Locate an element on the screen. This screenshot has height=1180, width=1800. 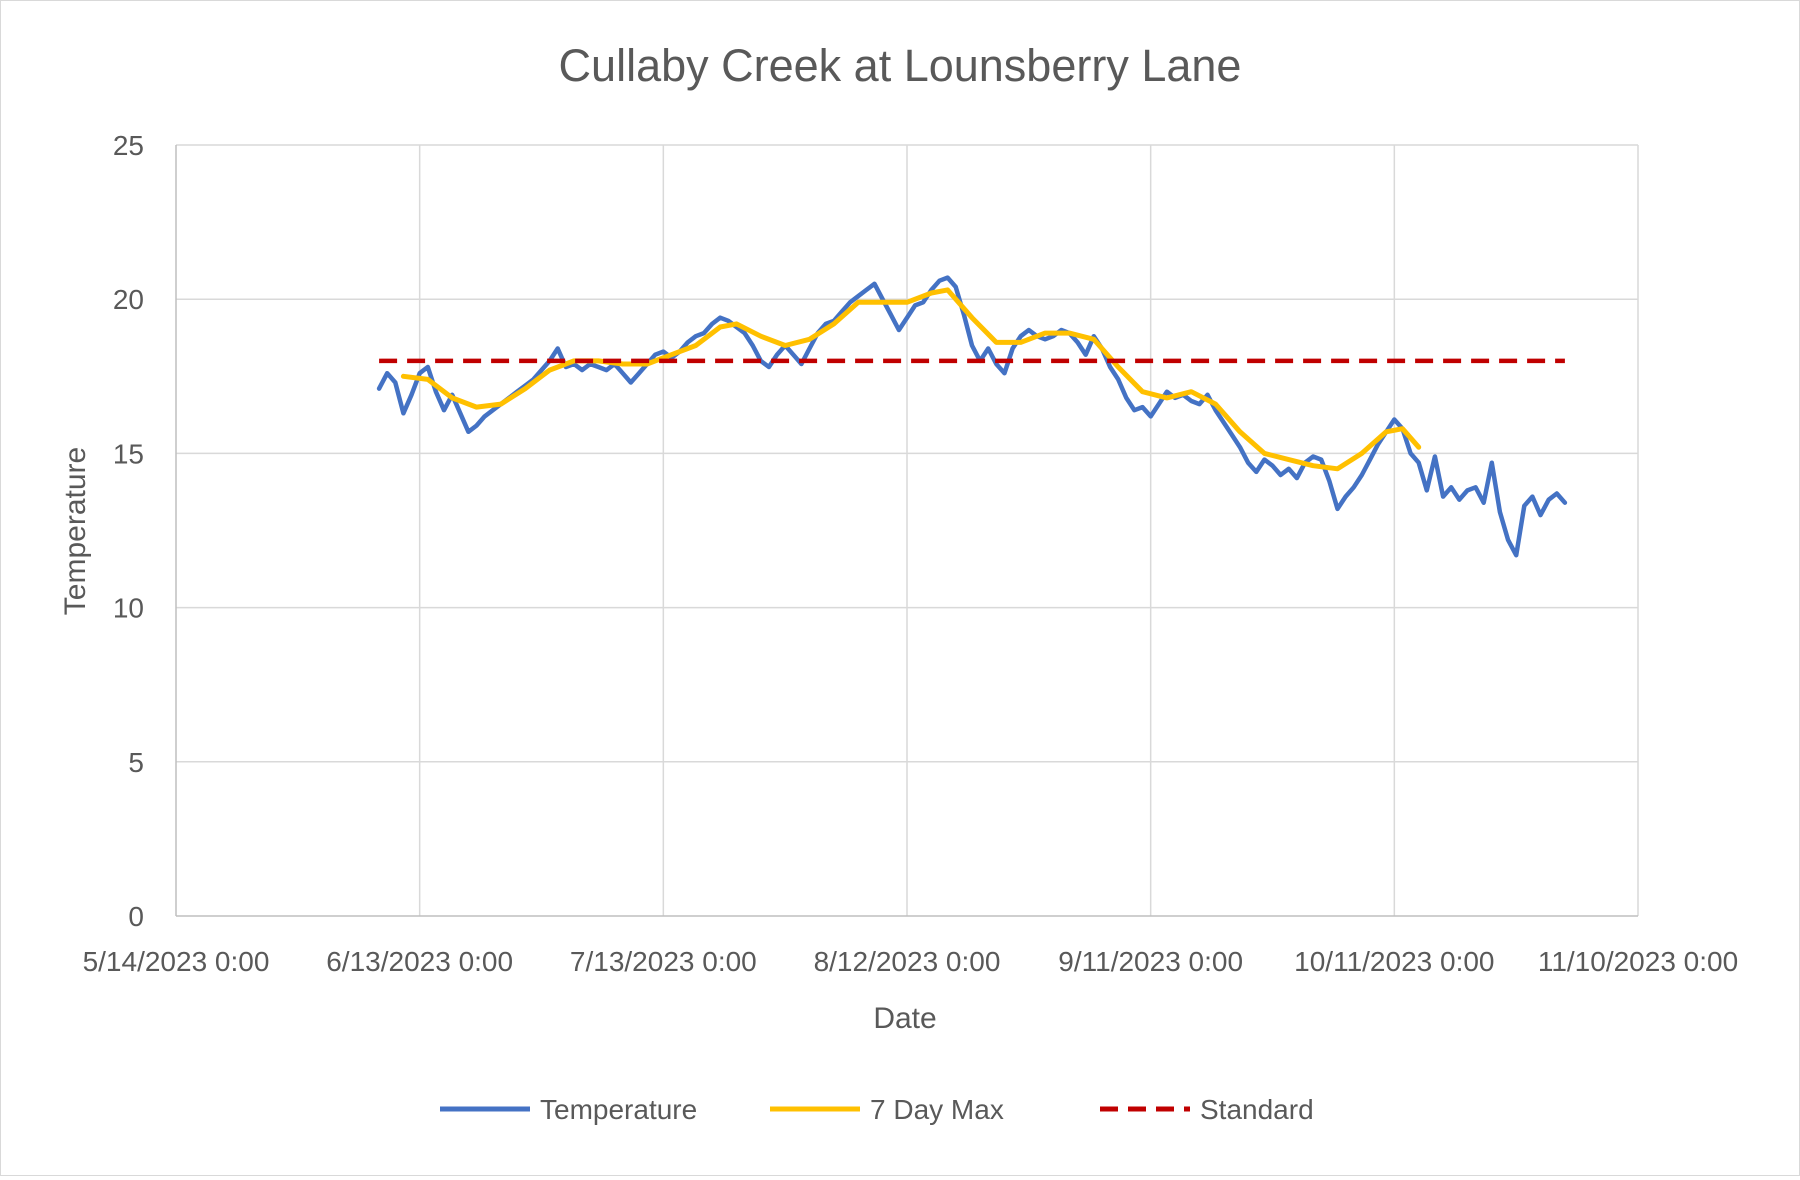
7-day-max-series-line is located at coordinates (911, 379).